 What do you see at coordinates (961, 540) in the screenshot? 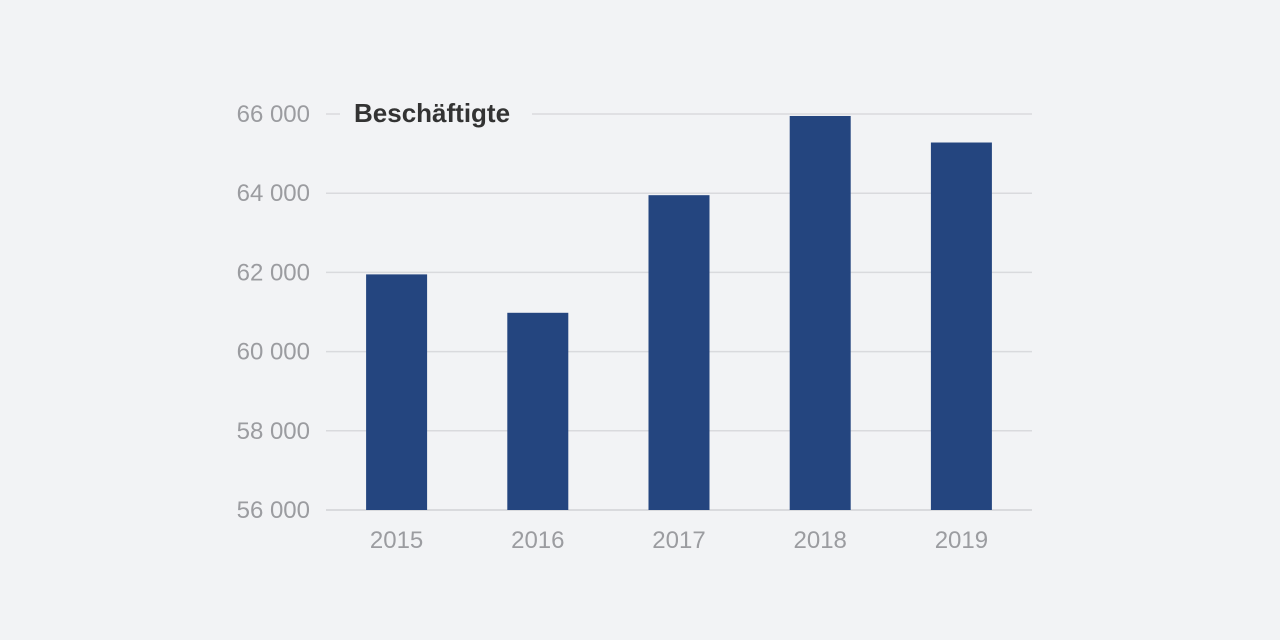
I see `x-tick-label: 2019` at bounding box center [961, 540].